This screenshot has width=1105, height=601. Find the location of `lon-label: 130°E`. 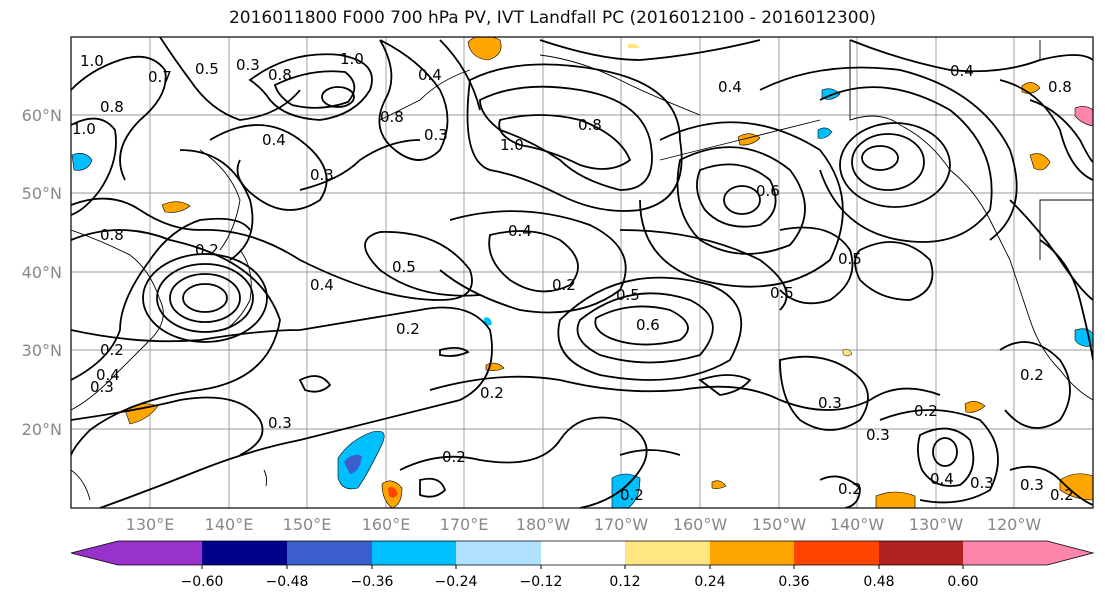

lon-label: 130°E is located at coordinates (150, 524).